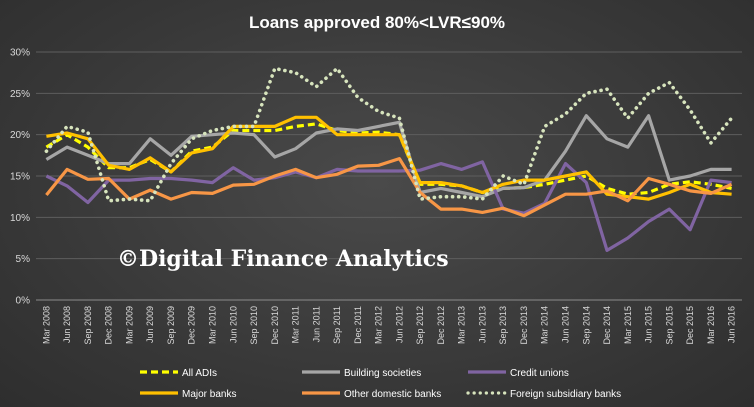  I want to click on x-tick-label: Sep 2009, so click(171, 325).